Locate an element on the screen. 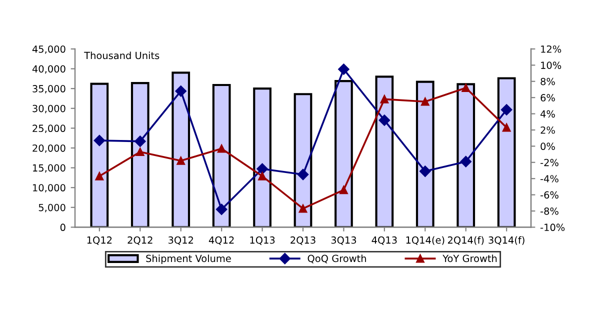 Image resolution: width=600 pixels, height=320 pixels. x-tick-label: 4Q12 is located at coordinates (221, 240).